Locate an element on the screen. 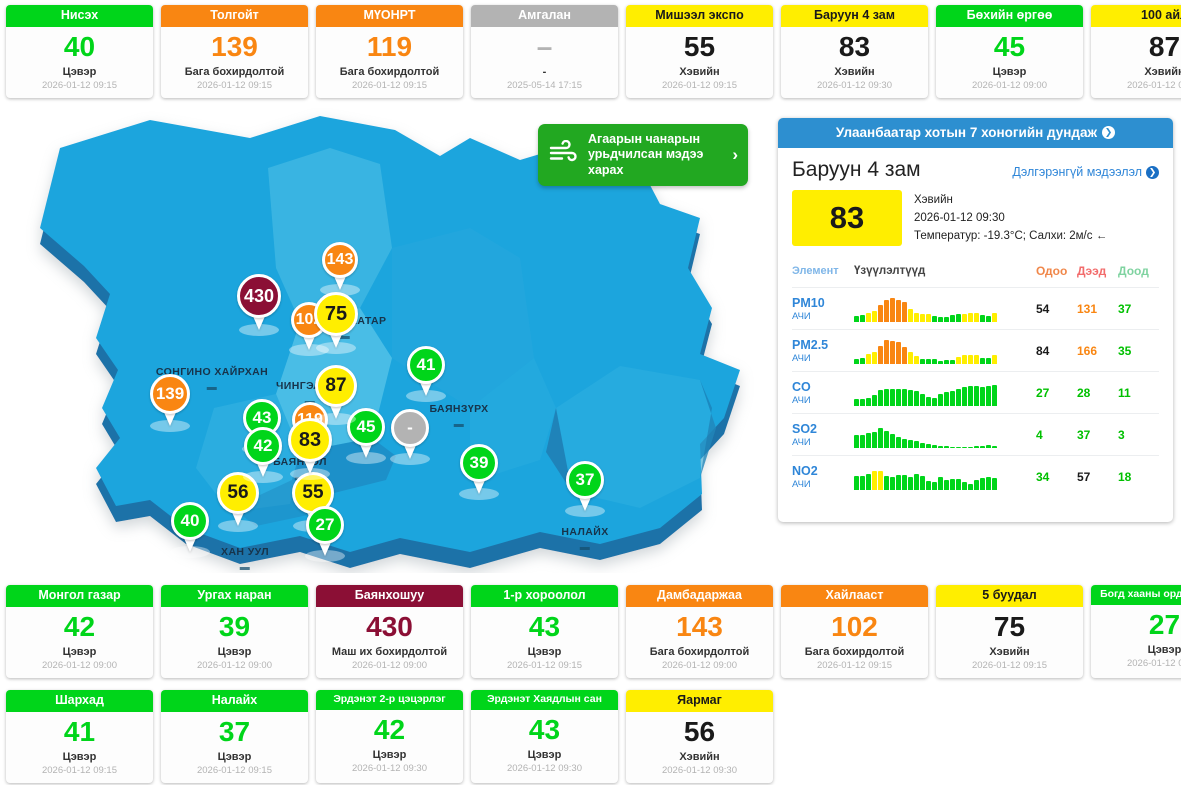 This screenshot has height=785, width=1181. pollutant-max-value: 57 is located at coordinates (1084, 477).